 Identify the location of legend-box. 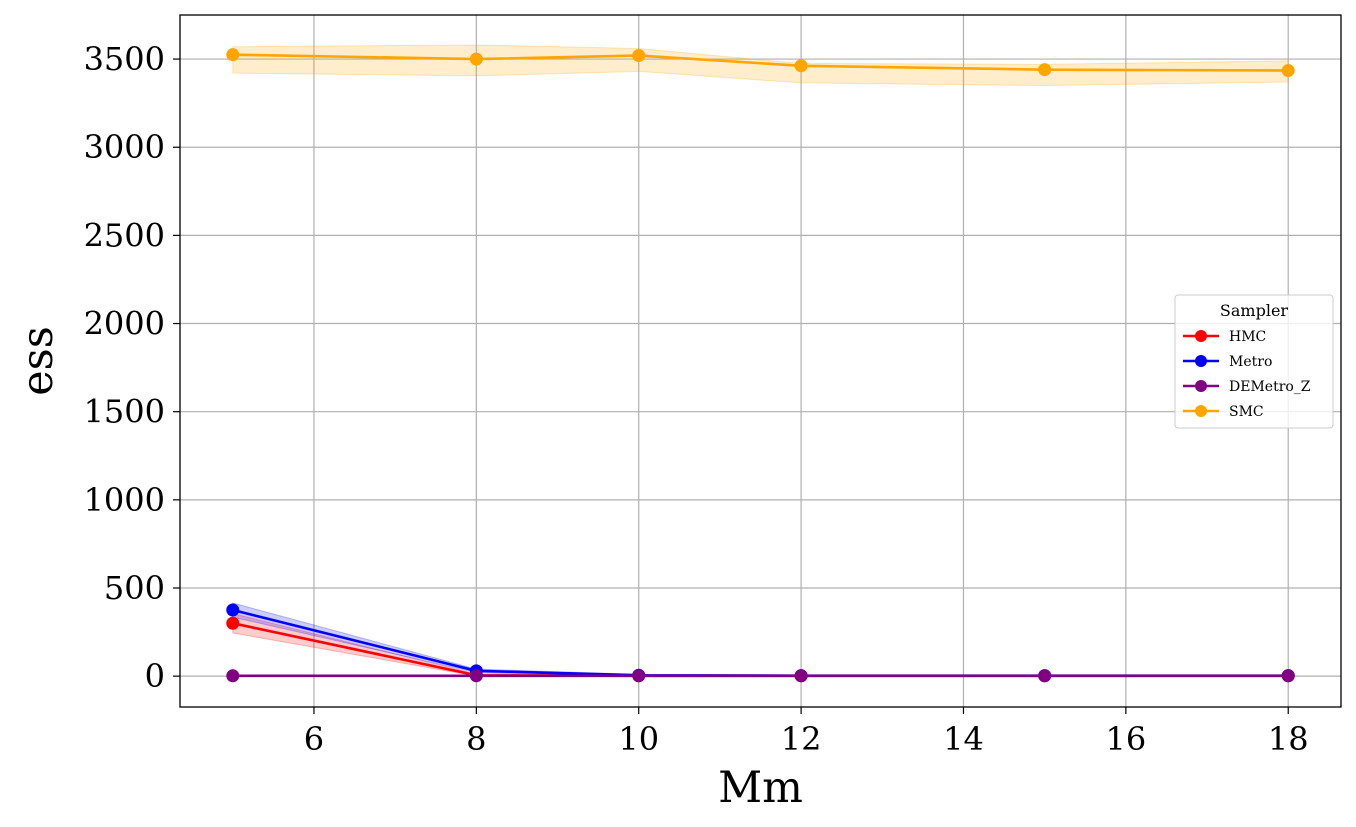
(1254, 361).